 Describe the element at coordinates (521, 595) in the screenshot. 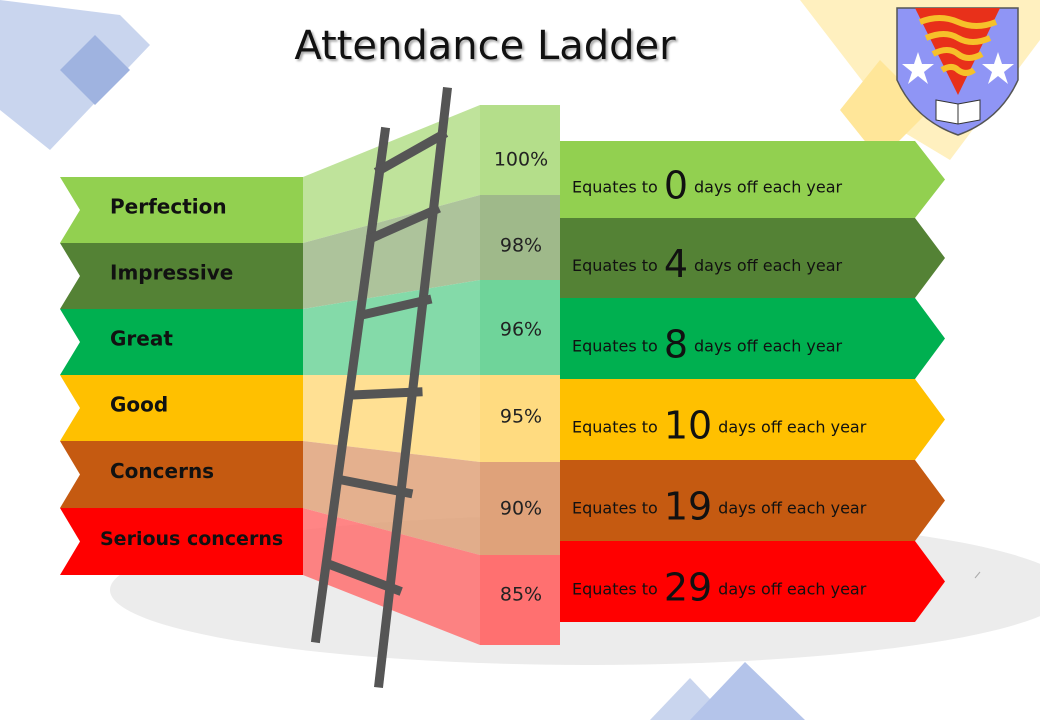

I see `level-percent: 85%` at that location.